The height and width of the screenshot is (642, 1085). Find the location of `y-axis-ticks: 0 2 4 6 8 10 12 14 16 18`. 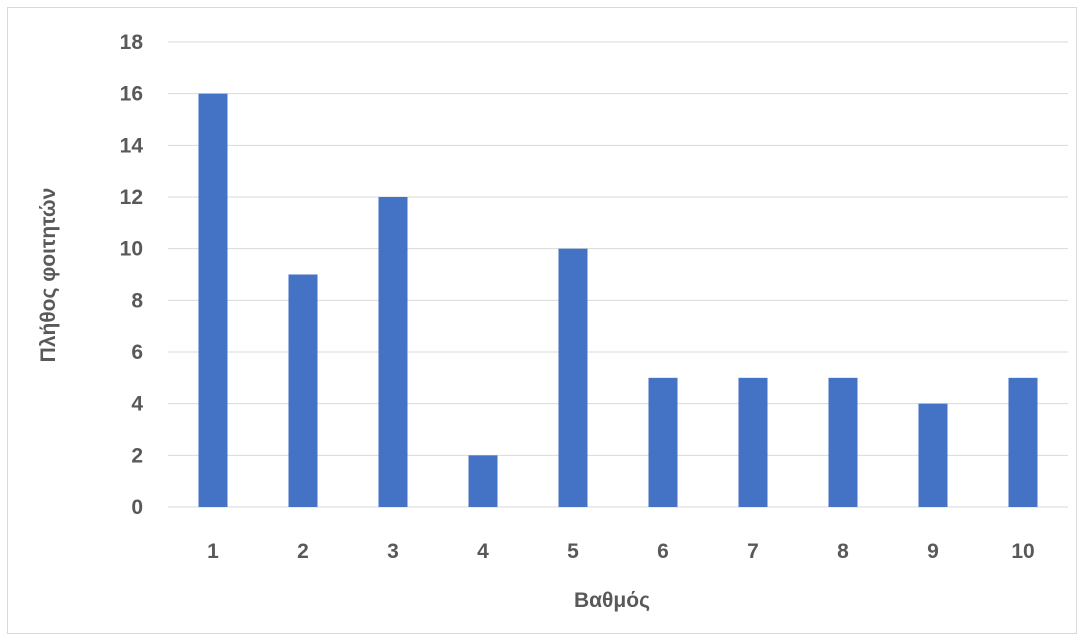

y-axis-ticks: 0 2 4 6 8 10 12 14 16 18 is located at coordinates (132, 275).